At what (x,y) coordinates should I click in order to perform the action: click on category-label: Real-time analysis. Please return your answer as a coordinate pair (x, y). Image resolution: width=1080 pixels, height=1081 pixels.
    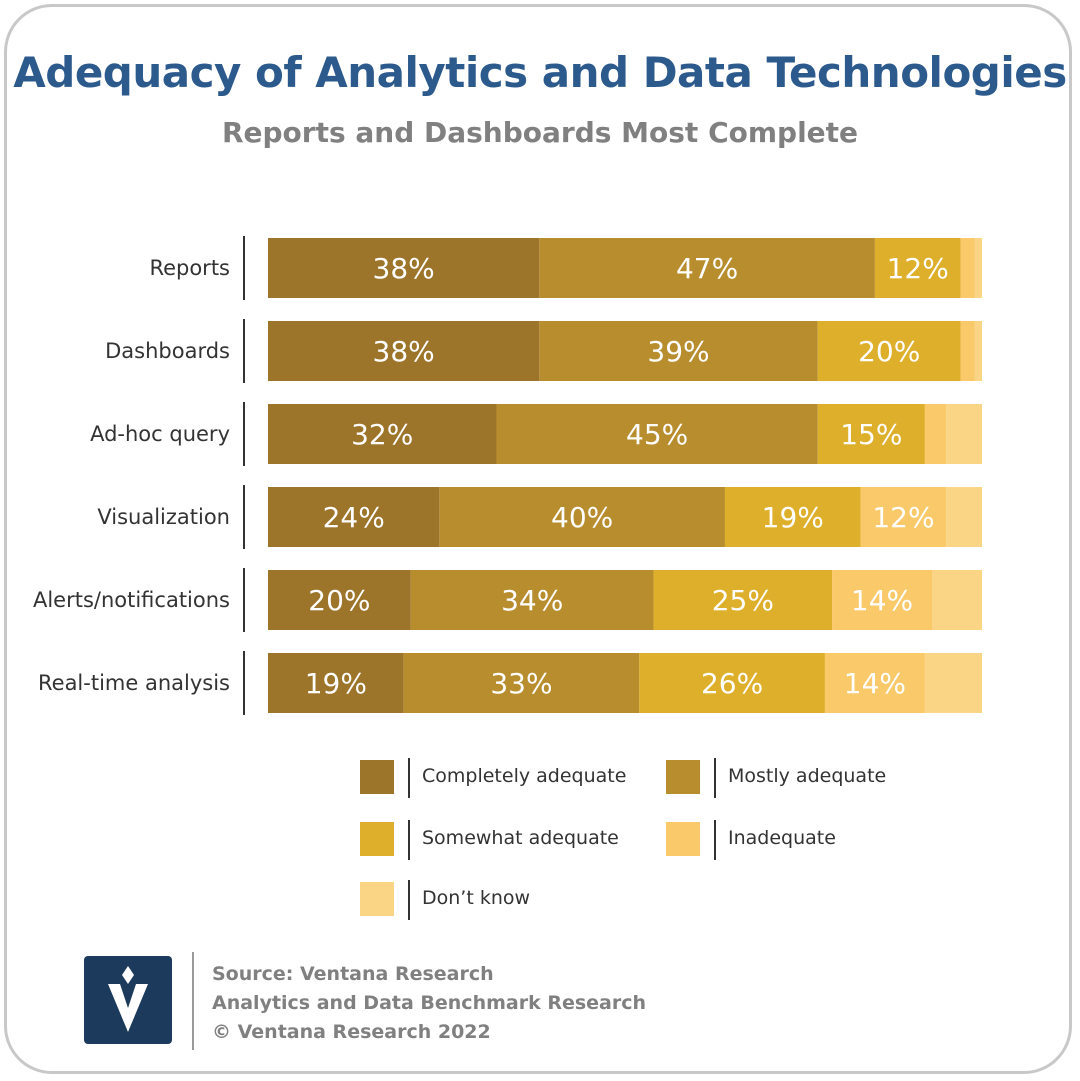
    Looking at the image, I should click on (134, 683).